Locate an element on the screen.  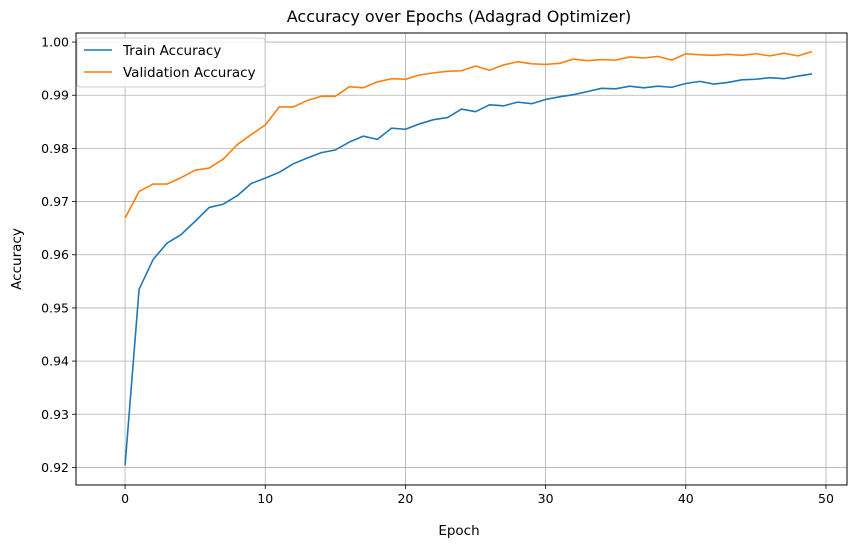
y-tick-label: 0.98 is located at coordinates (55, 148).